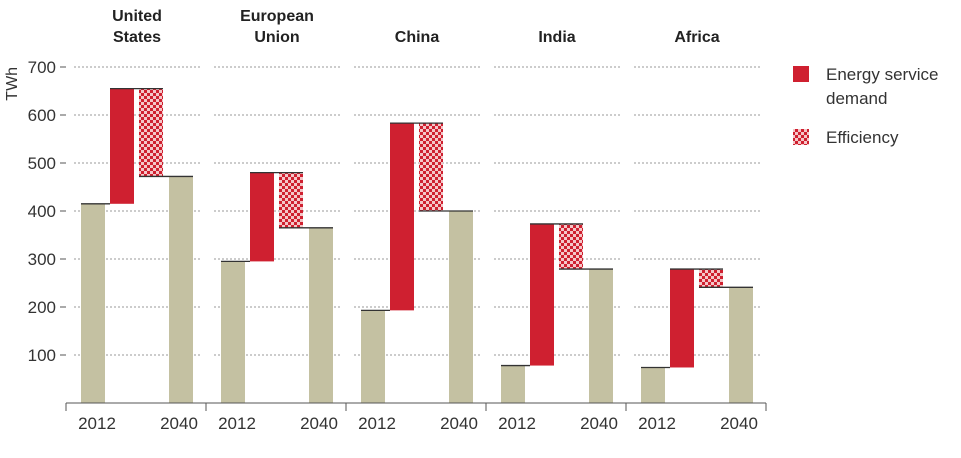  I want to click on region-title: States, so click(137, 37).